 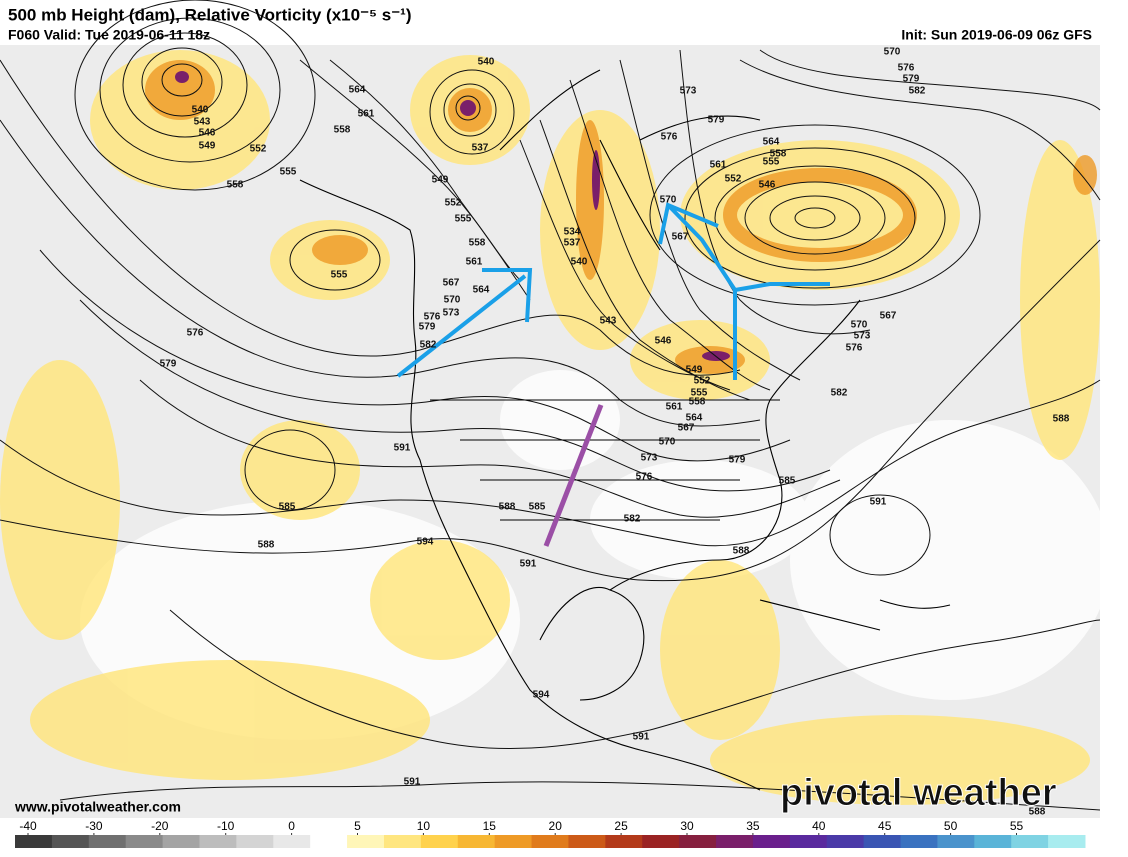 I want to click on contour-label: 543, so click(x=202, y=122).